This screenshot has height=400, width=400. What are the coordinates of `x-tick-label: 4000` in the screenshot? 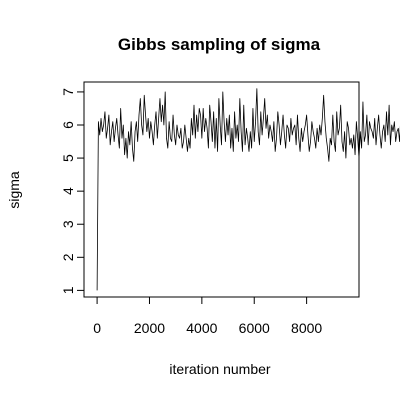 It's located at (201, 328).